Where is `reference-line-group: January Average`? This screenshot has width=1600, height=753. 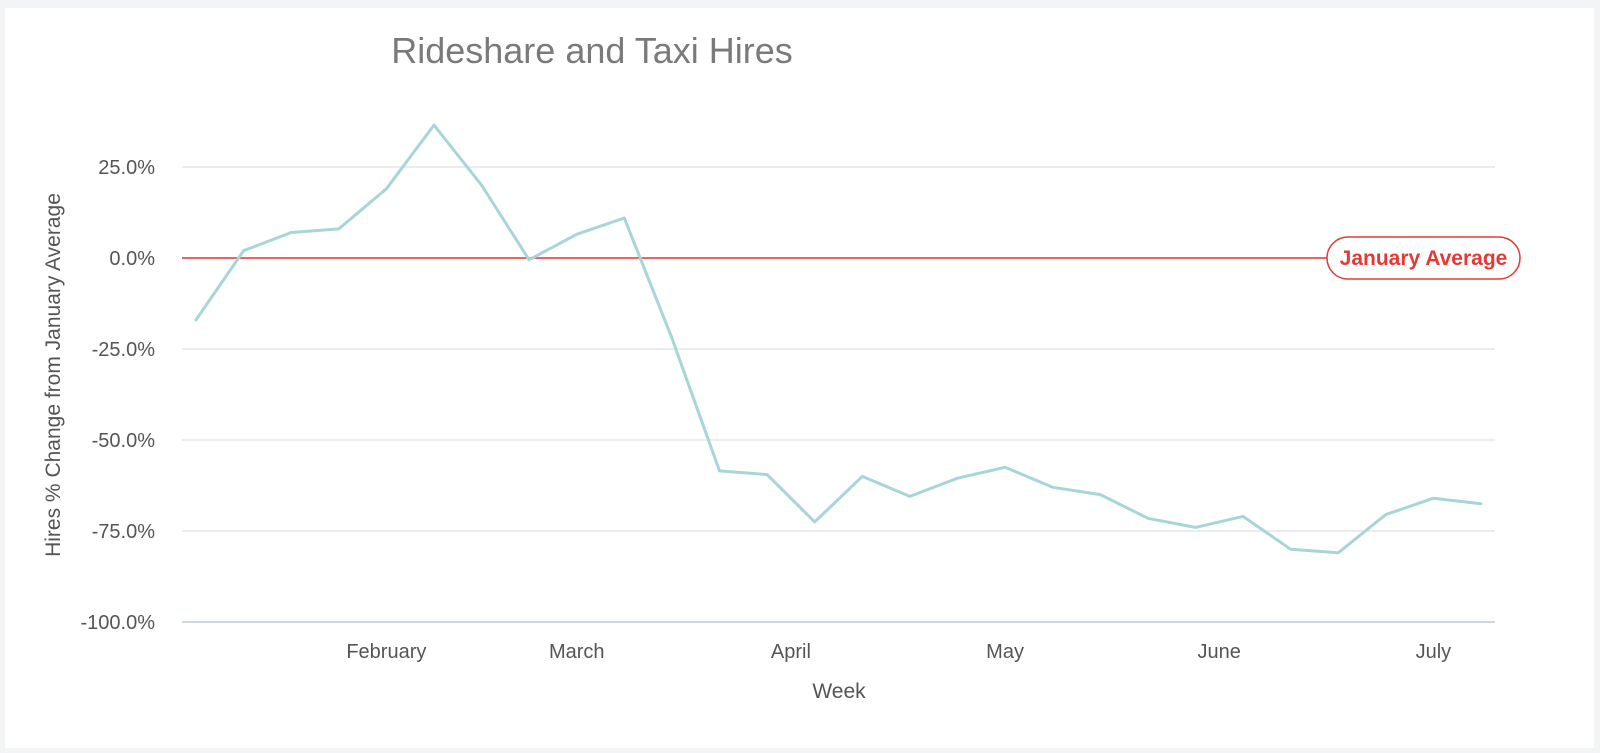 reference-line-group: January Average is located at coordinates (851, 258).